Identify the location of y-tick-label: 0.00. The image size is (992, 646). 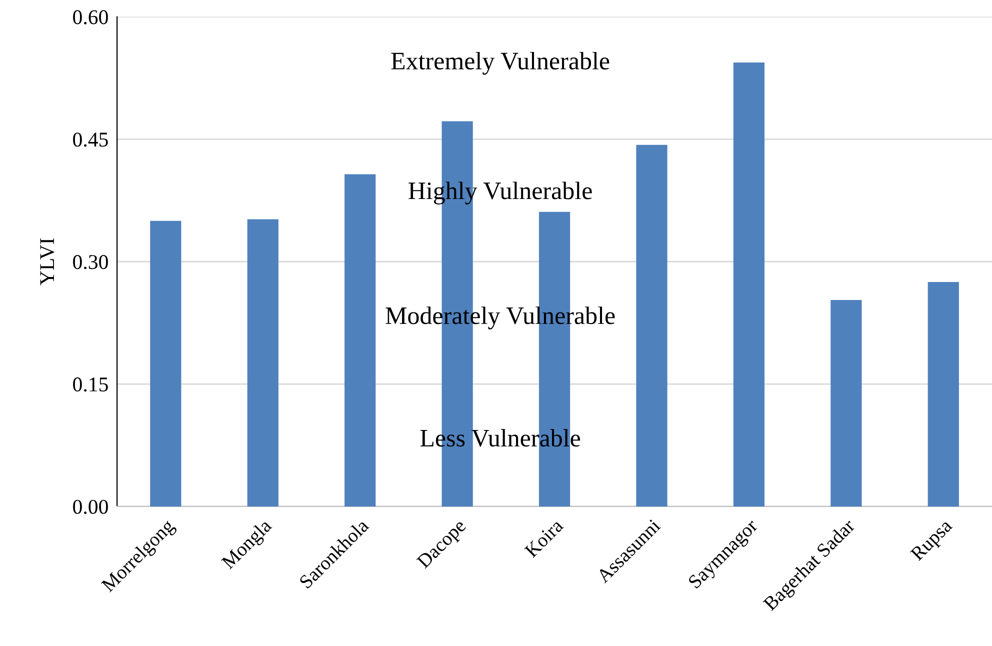
(90, 507).